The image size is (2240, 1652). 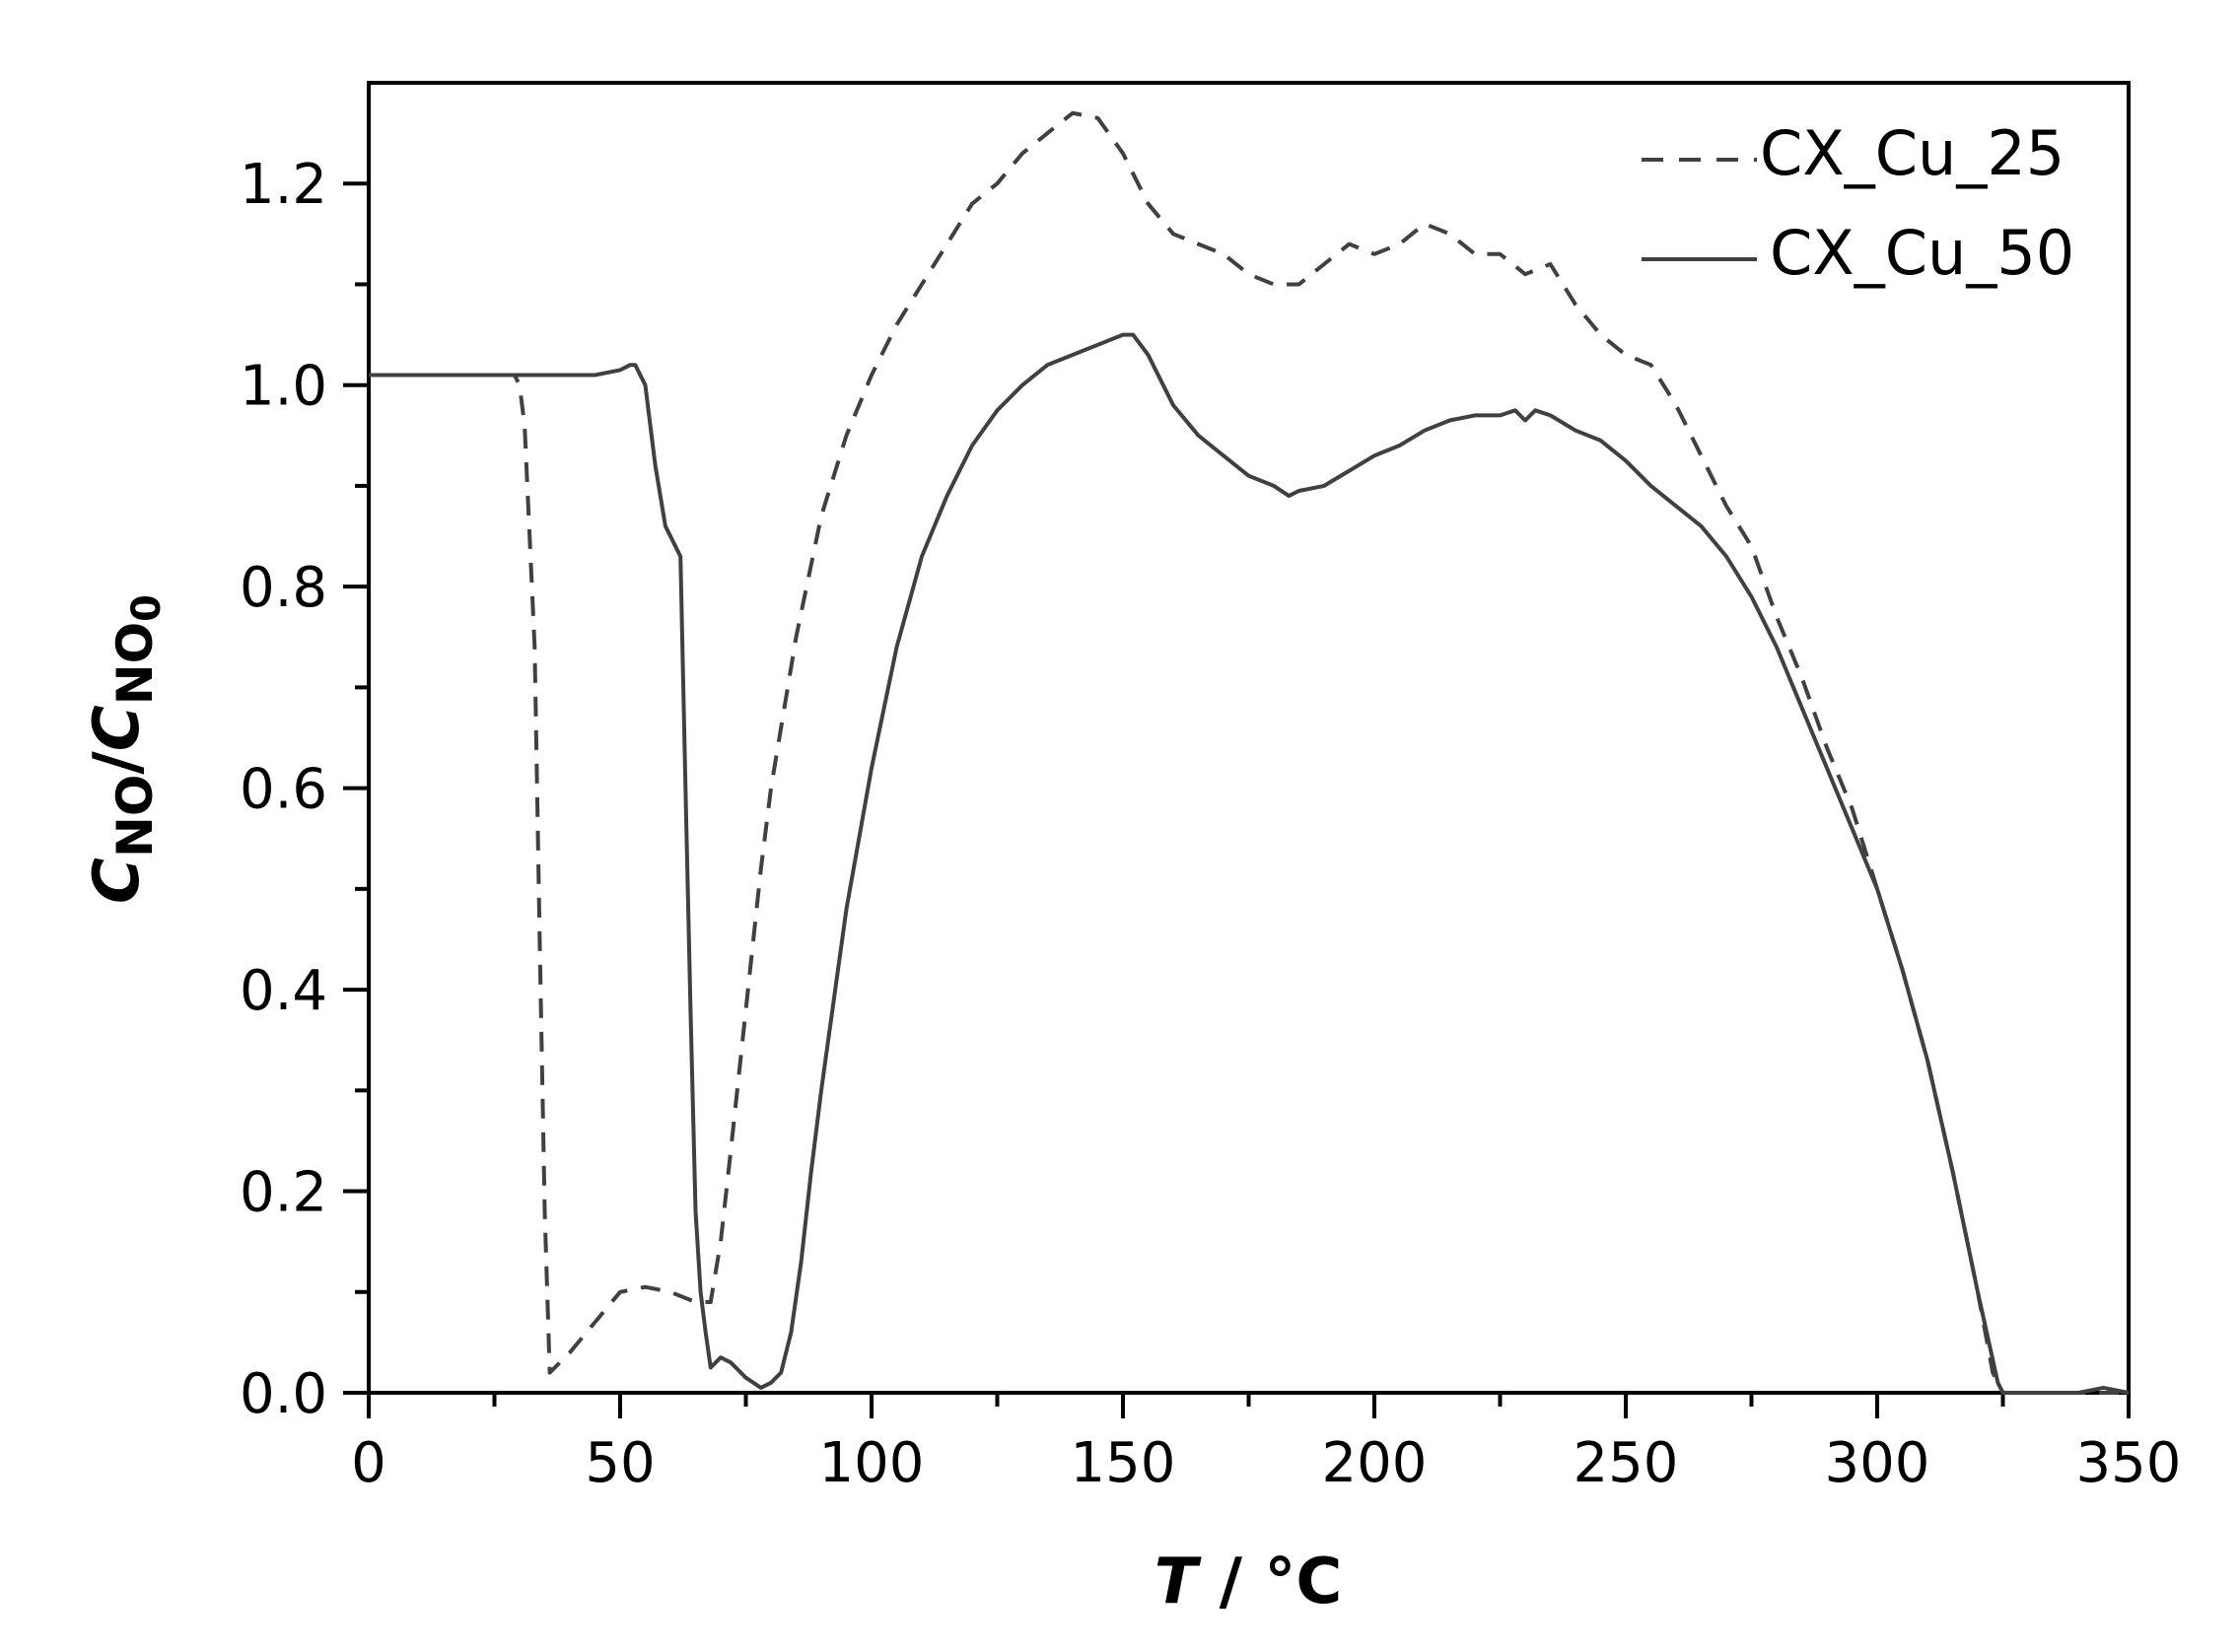 What do you see at coordinates (135, 816) in the screenshot?
I see `y-label-sub1: NO` at bounding box center [135, 816].